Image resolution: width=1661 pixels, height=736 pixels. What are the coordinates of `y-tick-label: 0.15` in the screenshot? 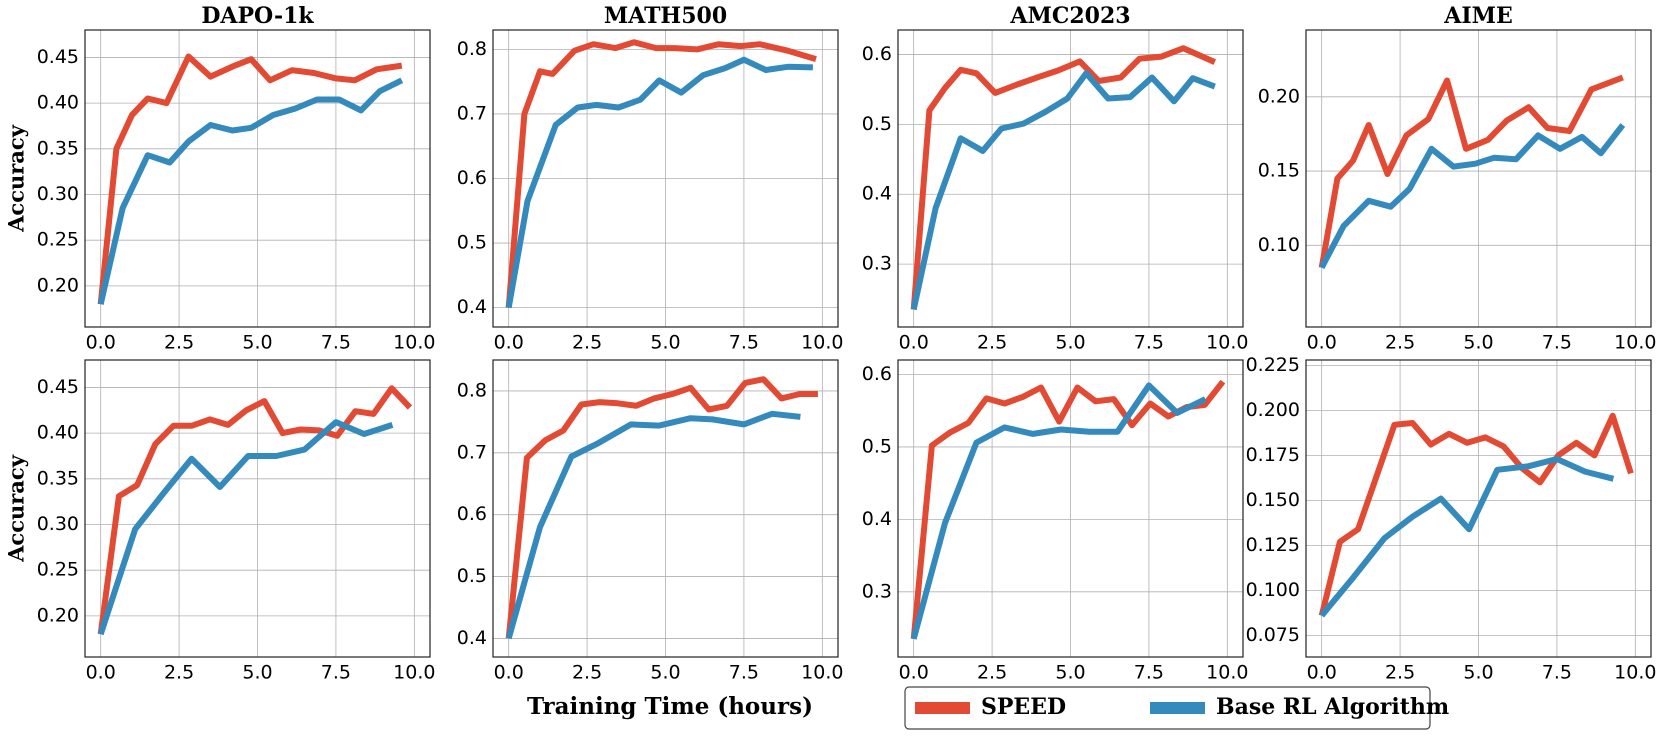 It's located at (1279, 171).